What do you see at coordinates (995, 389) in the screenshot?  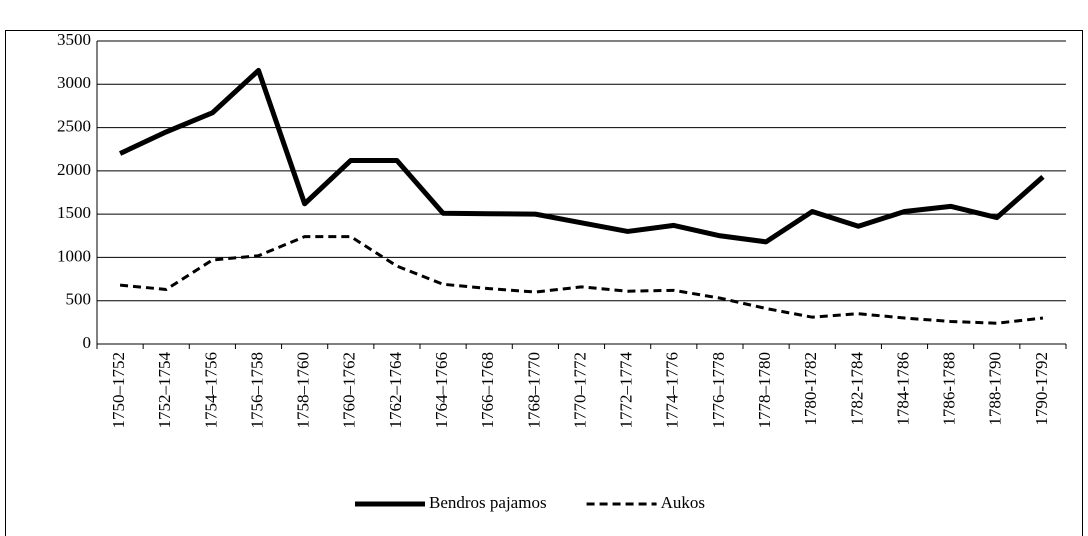 I see `x-tick-label: 1788-1790` at bounding box center [995, 389].